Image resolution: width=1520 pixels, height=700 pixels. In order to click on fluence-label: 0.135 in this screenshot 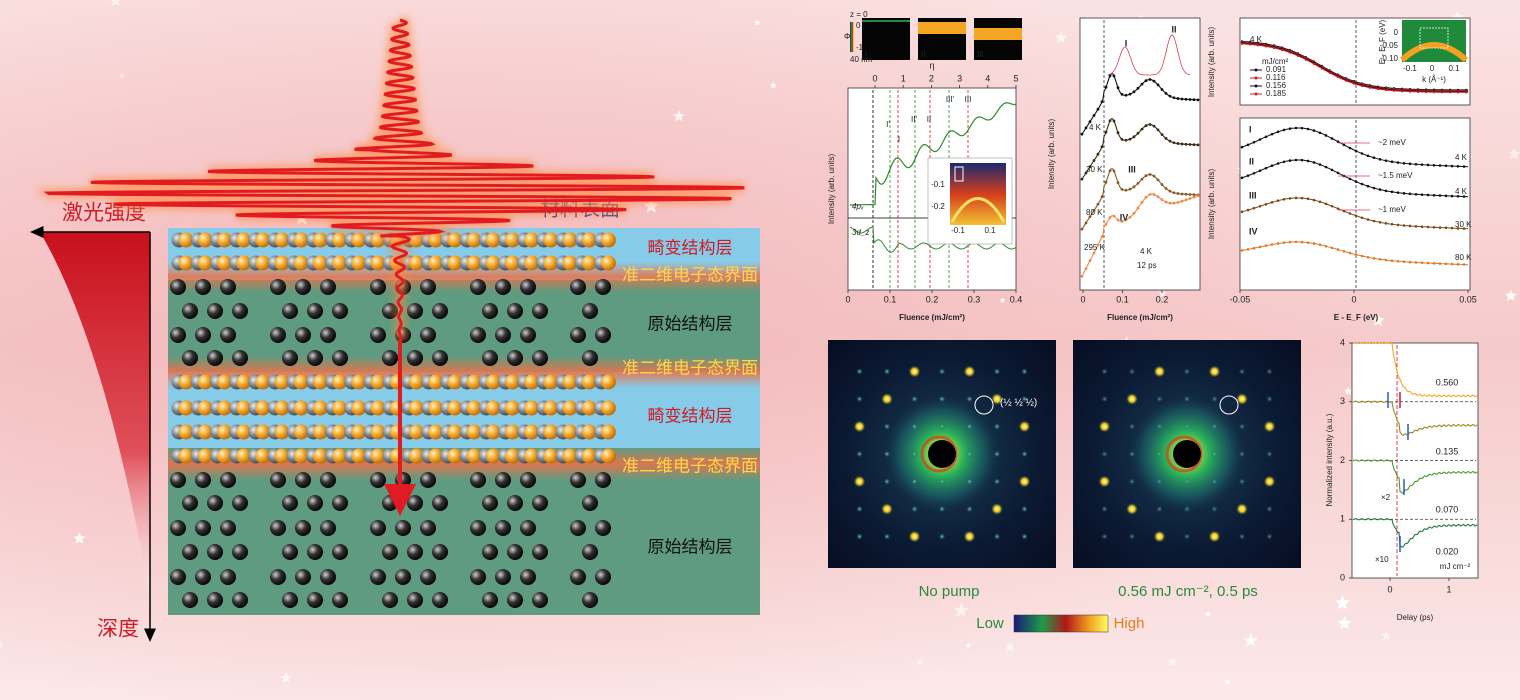, I will do `click(1447, 451)`.